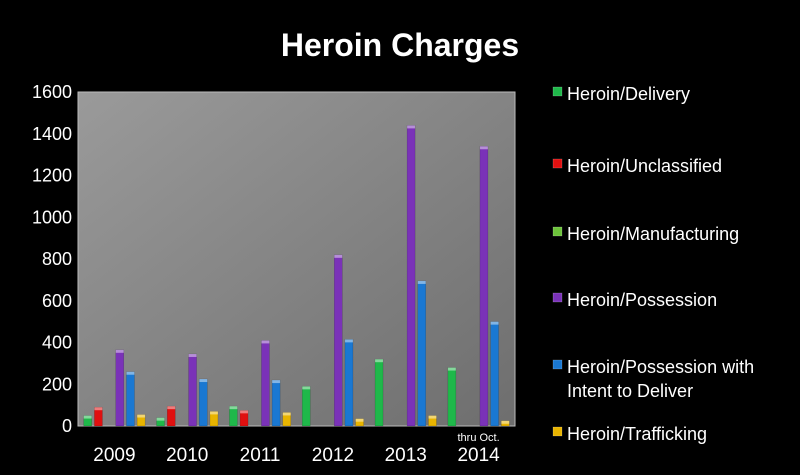  Describe the element at coordinates (52, 134) in the screenshot. I see `y-tick-label: 1400` at that location.